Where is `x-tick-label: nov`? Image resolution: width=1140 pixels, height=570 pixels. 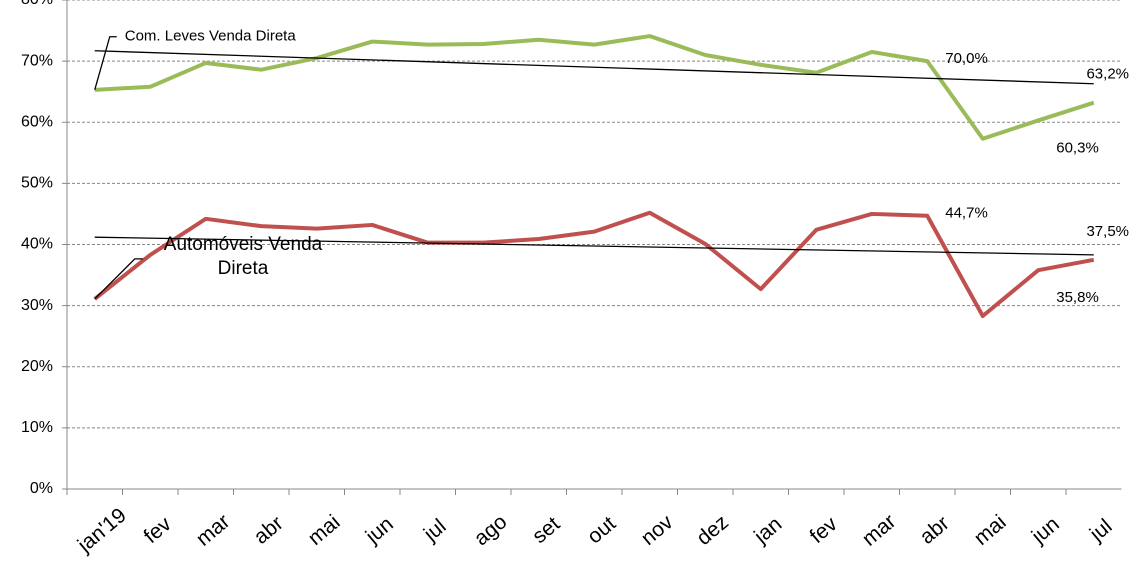 x-tick-label: nov is located at coordinates (657, 530).